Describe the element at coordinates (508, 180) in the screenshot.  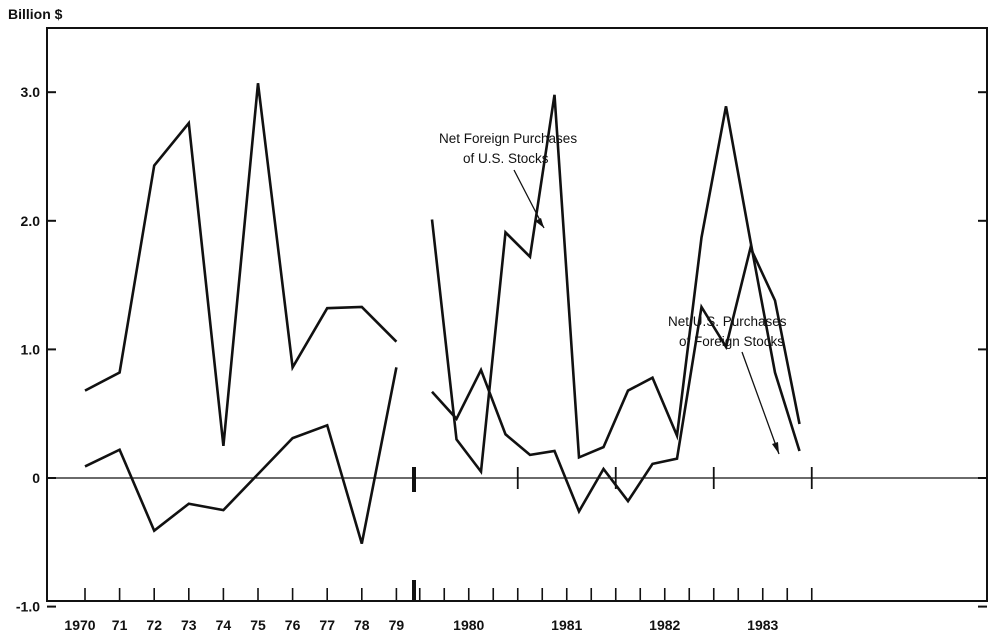
I see `annotation-foreign-purchases: Net Foreign Purchases of U.S. Stocks` at that location.